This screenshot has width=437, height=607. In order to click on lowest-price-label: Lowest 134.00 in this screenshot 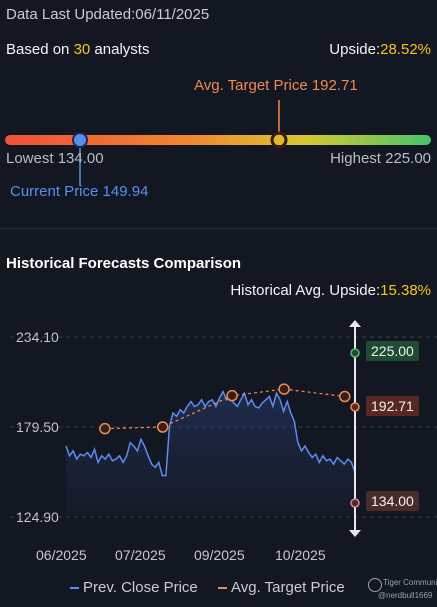, I will do `click(55, 158)`.